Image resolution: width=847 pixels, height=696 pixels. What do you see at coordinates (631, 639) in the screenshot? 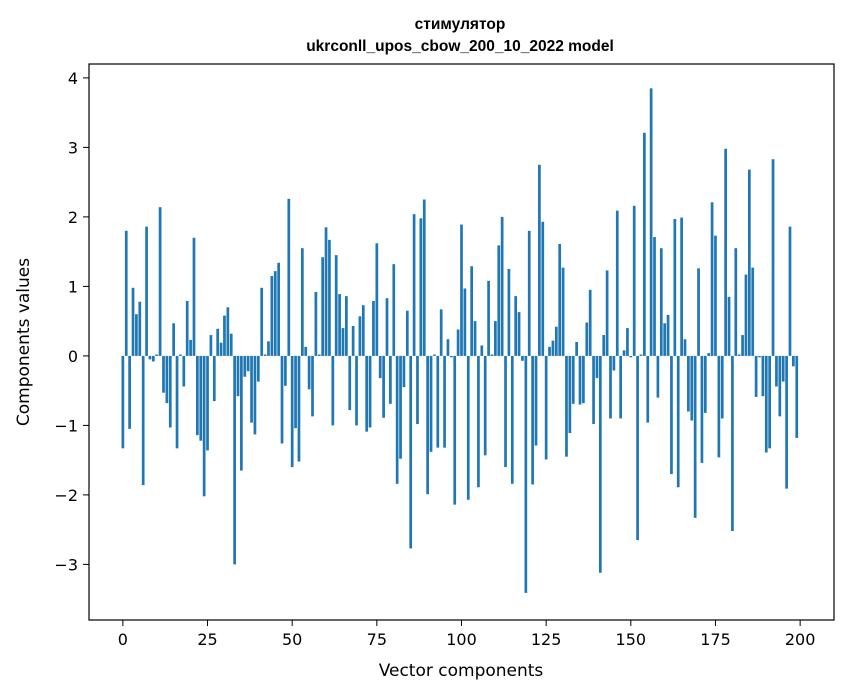
I see `x-tick-label: 150` at bounding box center [631, 639].